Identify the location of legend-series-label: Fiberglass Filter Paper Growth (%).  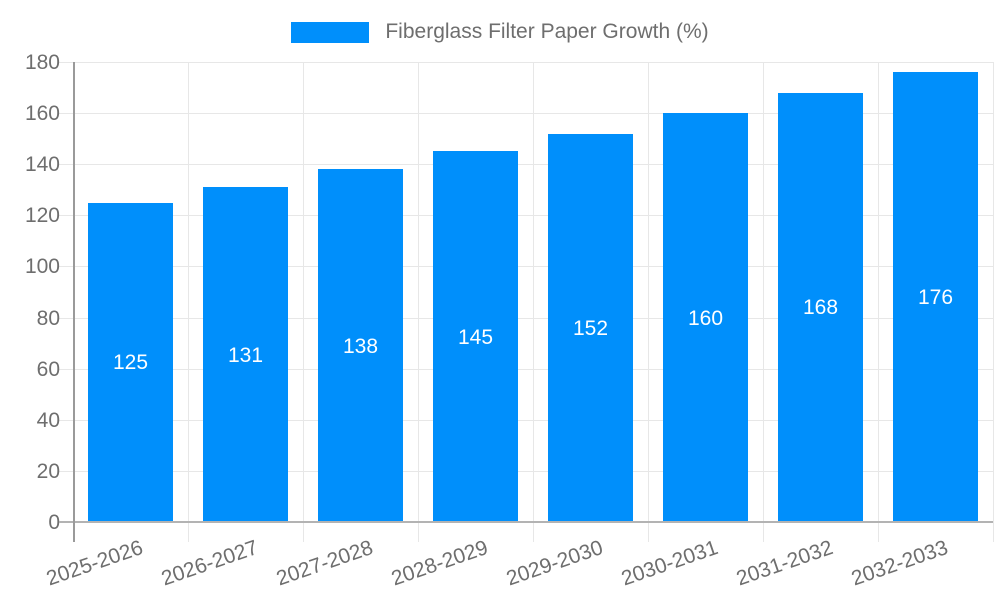
(547, 31).